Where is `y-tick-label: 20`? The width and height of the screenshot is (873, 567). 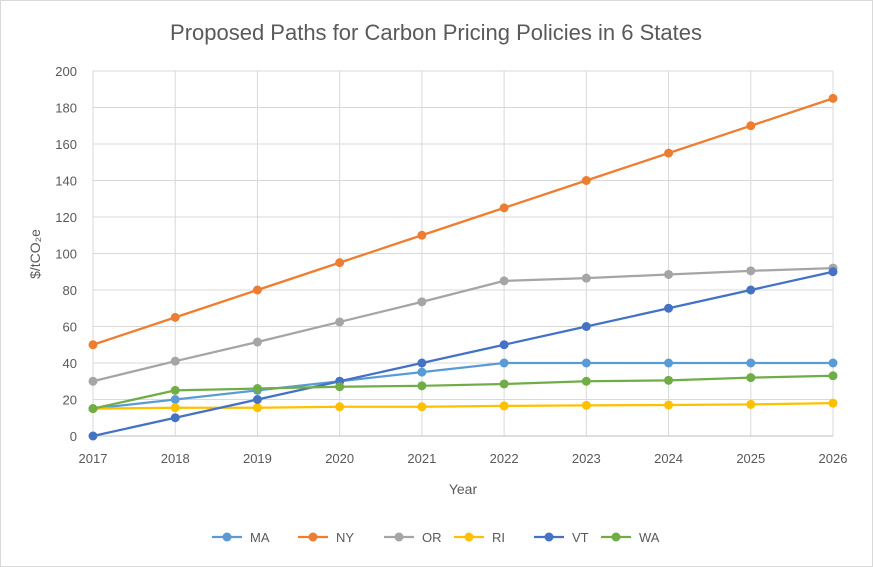
y-tick-label: 20 is located at coordinates (70, 400).